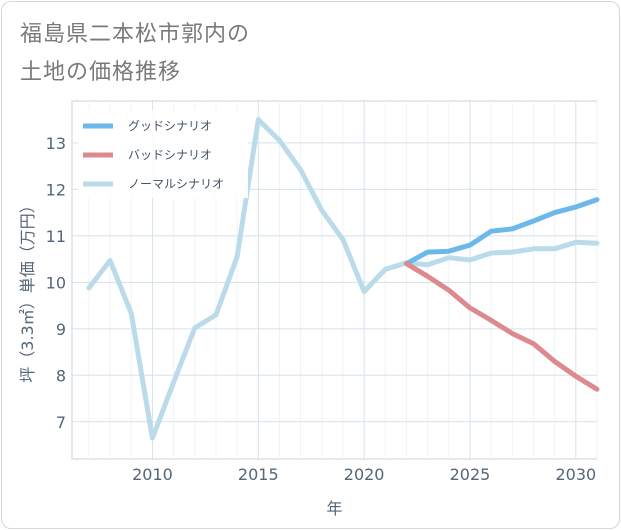  I want to click on legend-label-2: ノーマルシナリオ, so click(176, 184).